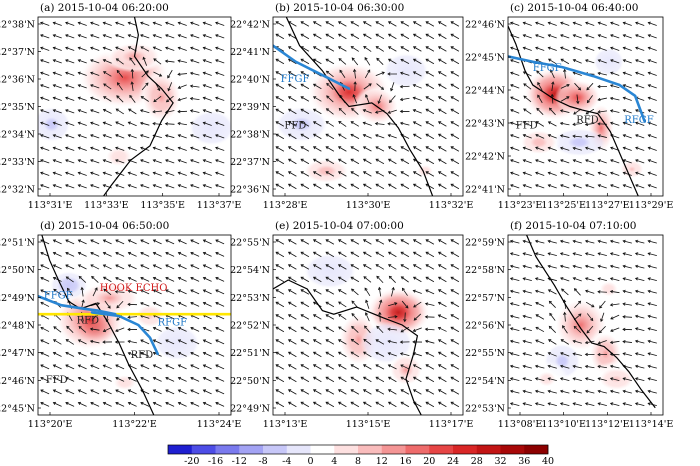 Image resolution: width=700 pixels, height=466 pixels. What do you see at coordinates (17, 270) in the screenshot?
I see `y-tick-label: 22°50'N` at bounding box center [17, 270].